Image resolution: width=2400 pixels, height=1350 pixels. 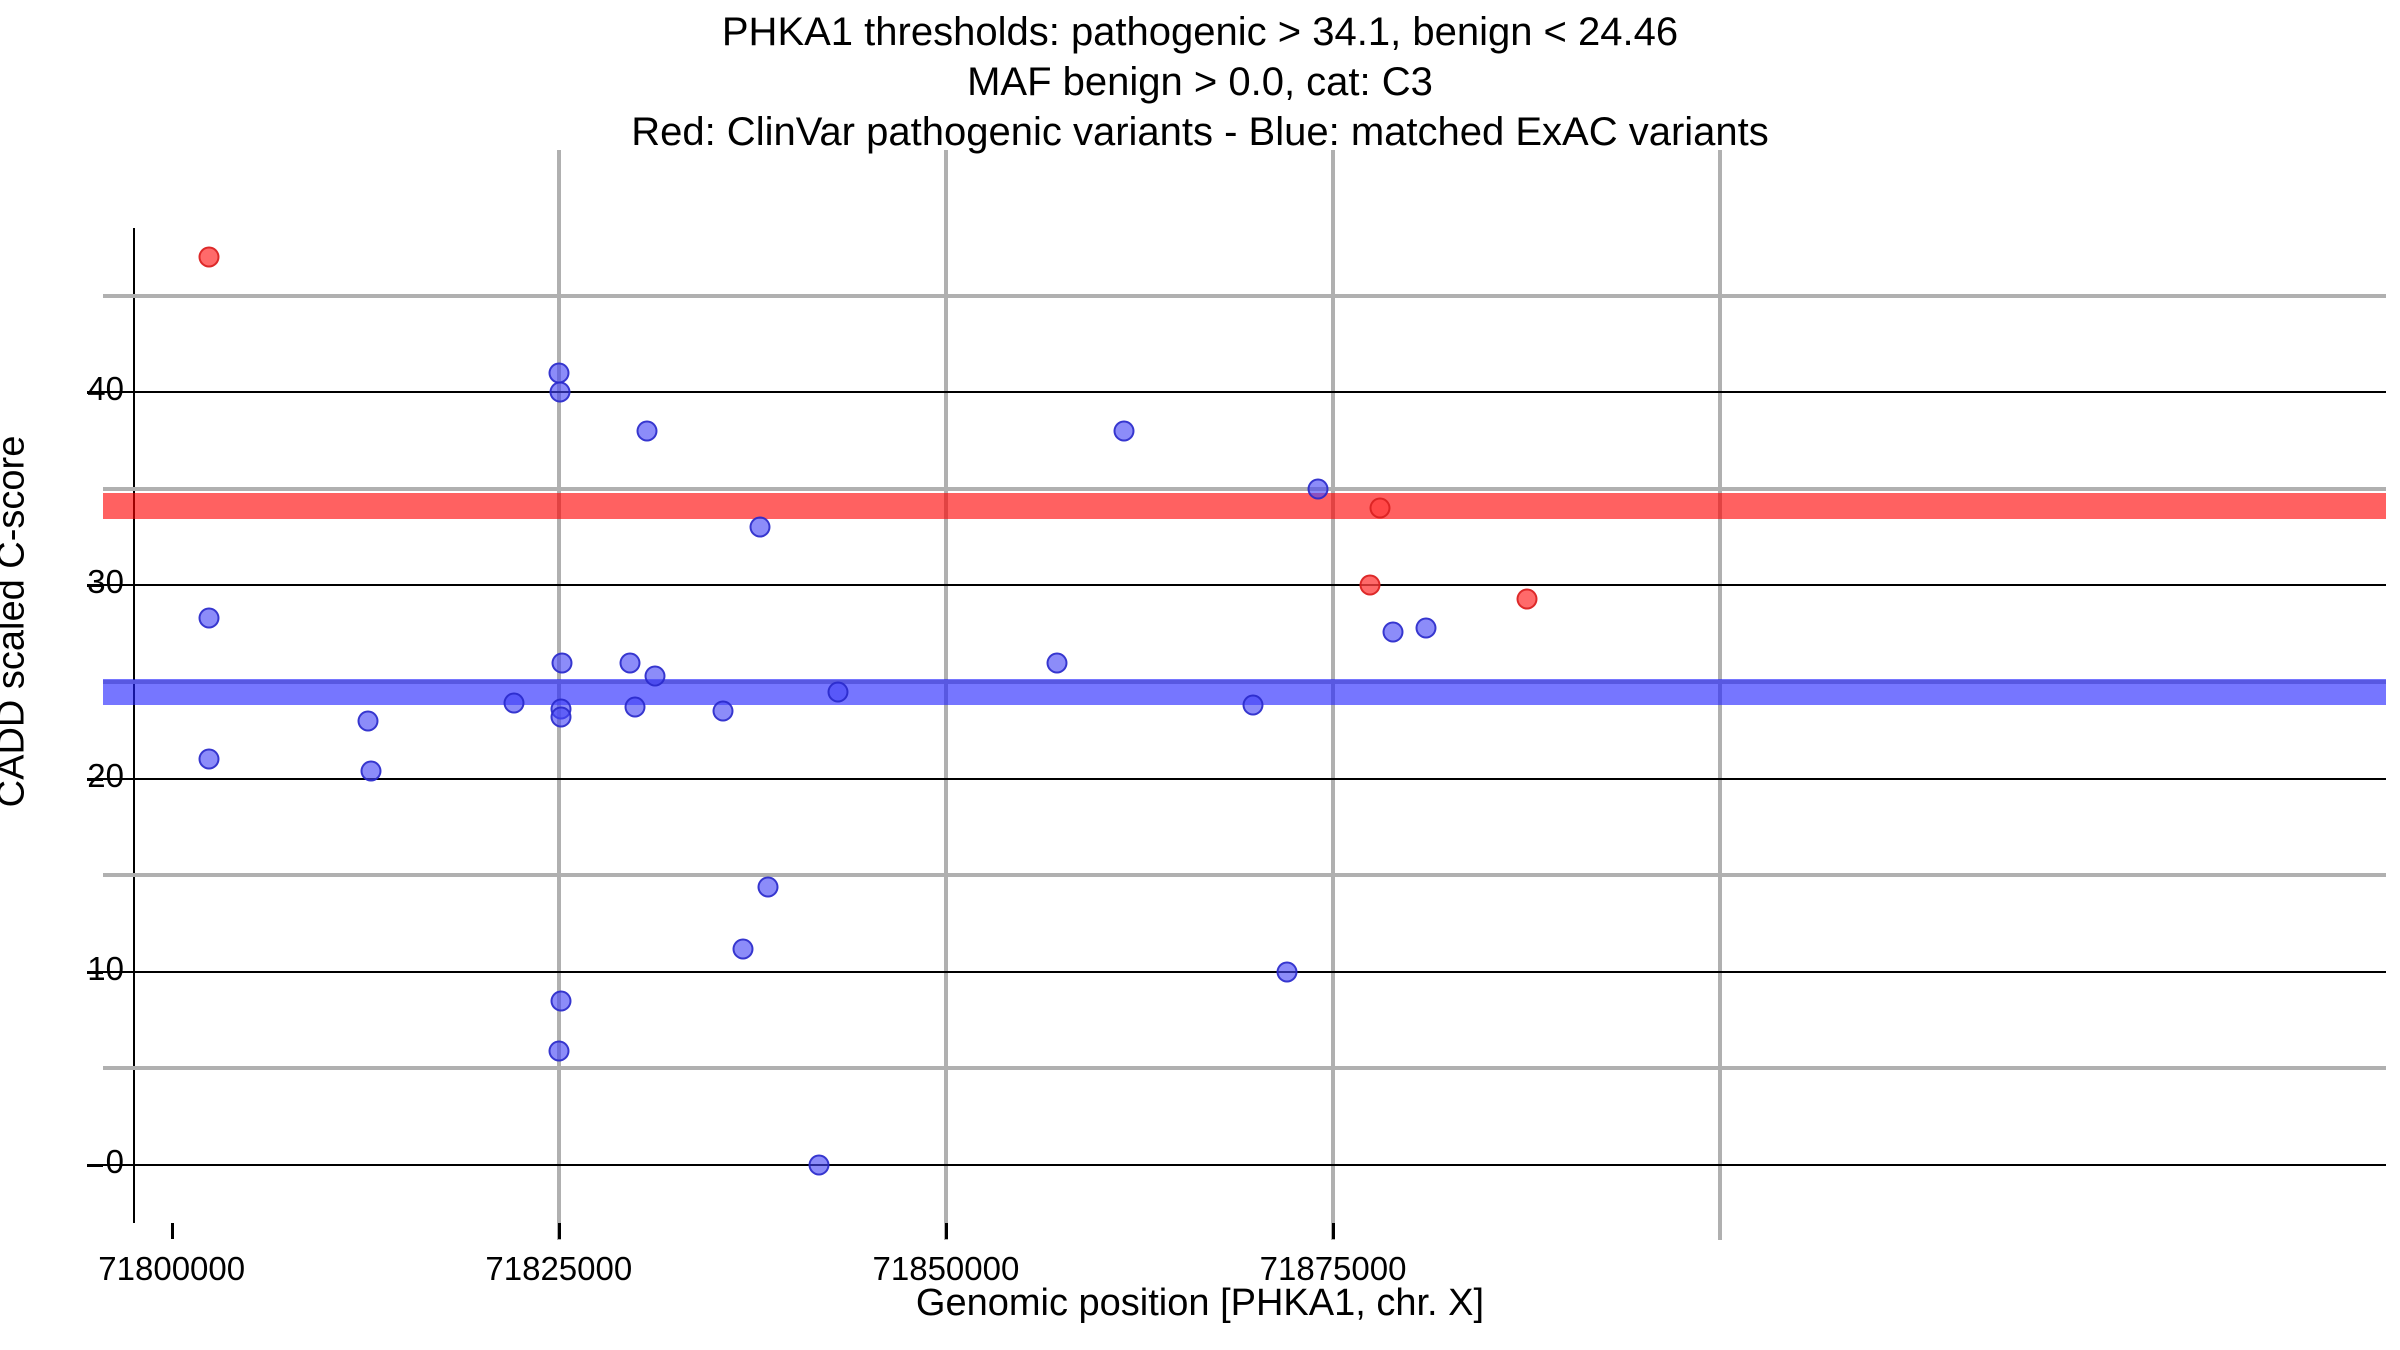 What do you see at coordinates (1200, 1303) in the screenshot?
I see `x-axis-title: Genomic position [PHKA1, chr. X]` at bounding box center [1200, 1303].